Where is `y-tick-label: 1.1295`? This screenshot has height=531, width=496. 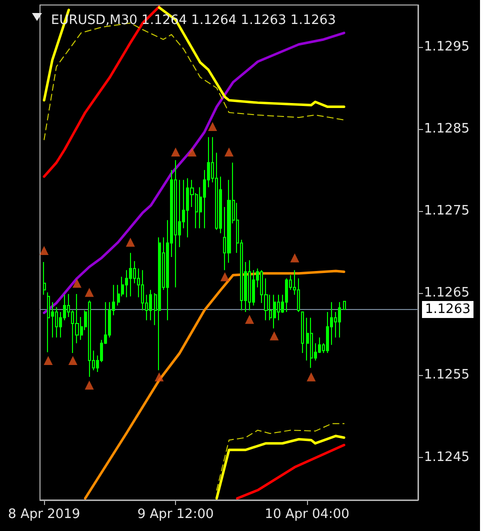 y-tick-label: 1.1295 is located at coordinates (447, 46).